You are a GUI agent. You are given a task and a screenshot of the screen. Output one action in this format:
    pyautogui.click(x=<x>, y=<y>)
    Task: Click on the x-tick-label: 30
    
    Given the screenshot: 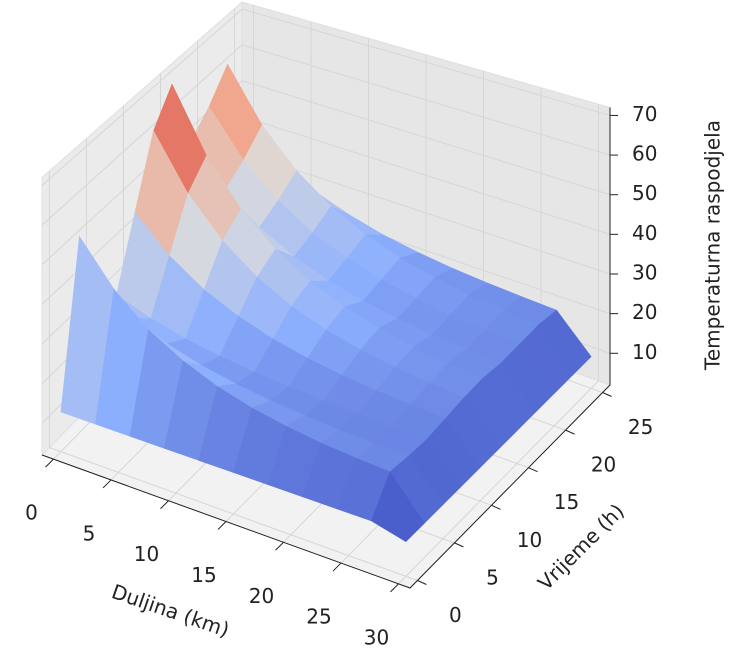 What is the action you would take?
    pyautogui.click(x=376, y=637)
    